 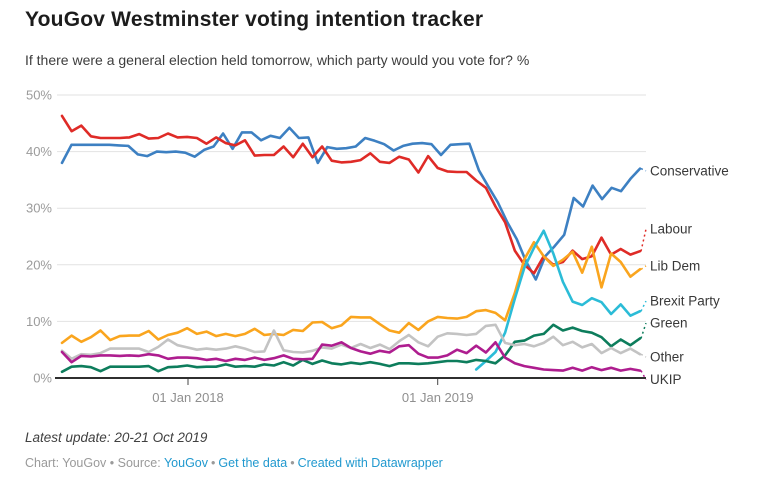 What do you see at coordinates (39, 208) in the screenshot?
I see `y-tick-label: 30%` at bounding box center [39, 208].